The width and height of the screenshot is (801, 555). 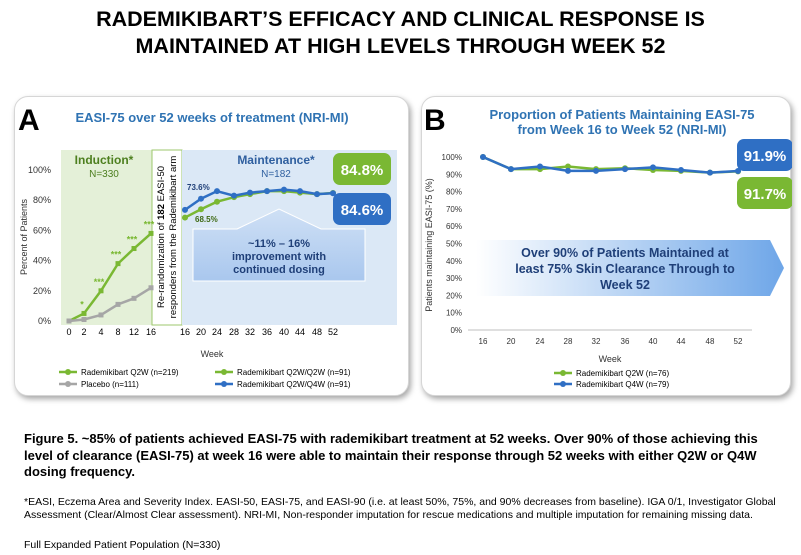 I want to click on rerand-pre: Re-randomization of, so click(x=161, y=264).